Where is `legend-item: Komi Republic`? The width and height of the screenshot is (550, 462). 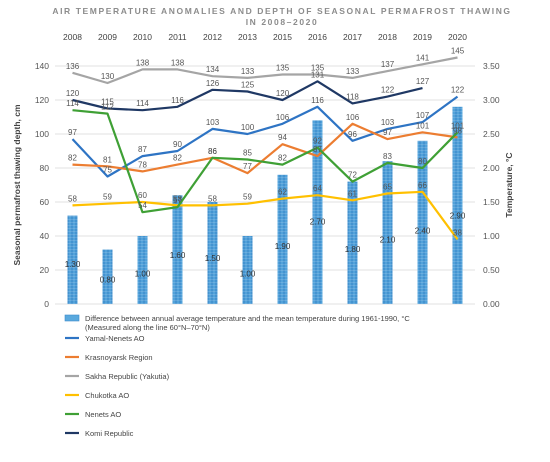
legend-item: Komi Republic is located at coordinates (99, 433).